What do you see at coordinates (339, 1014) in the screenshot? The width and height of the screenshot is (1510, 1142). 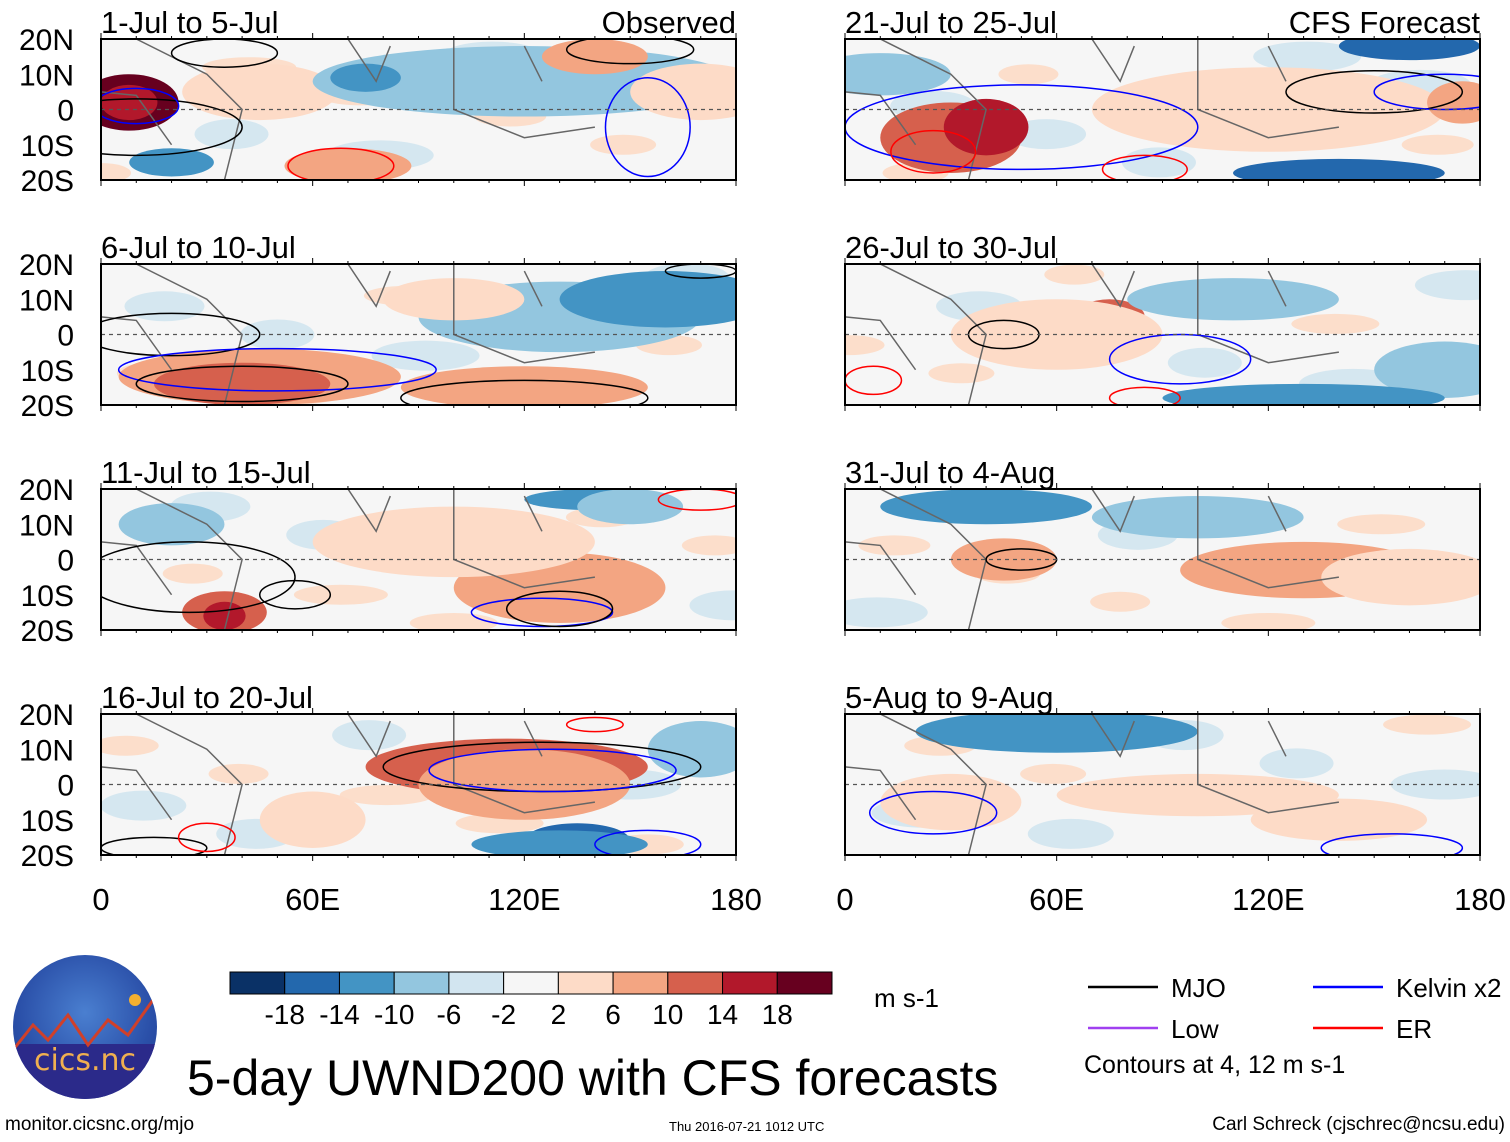 I see `colorbar-label: -14` at bounding box center [339, 1014].